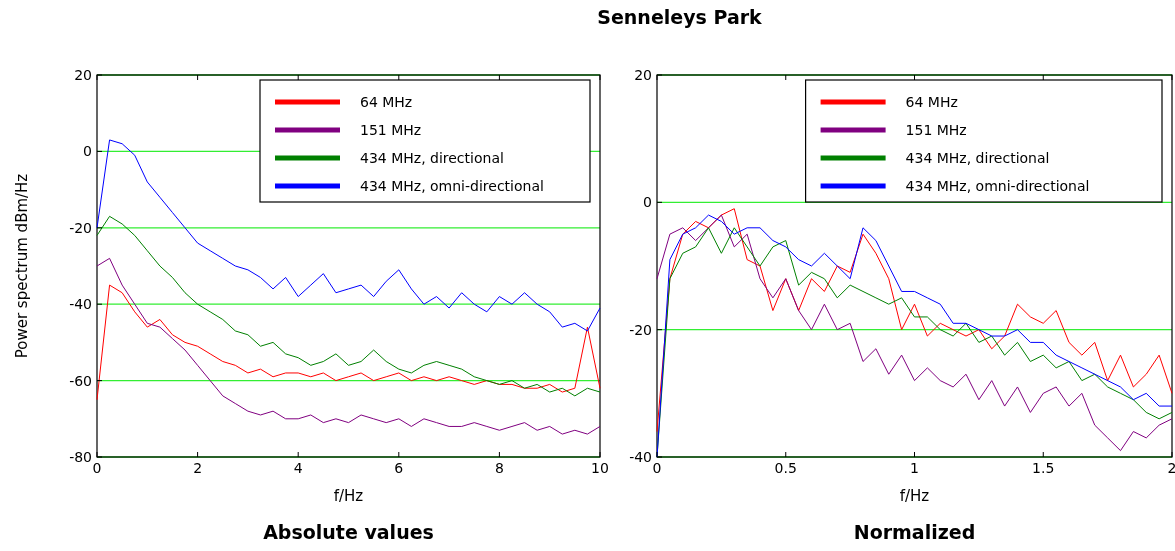 This screenshot has width=1175, height=551. What do you see at coordinates (680, 17) in the screenshot?
I see `text: Senneleys Park` at bounding box center [680, 17].